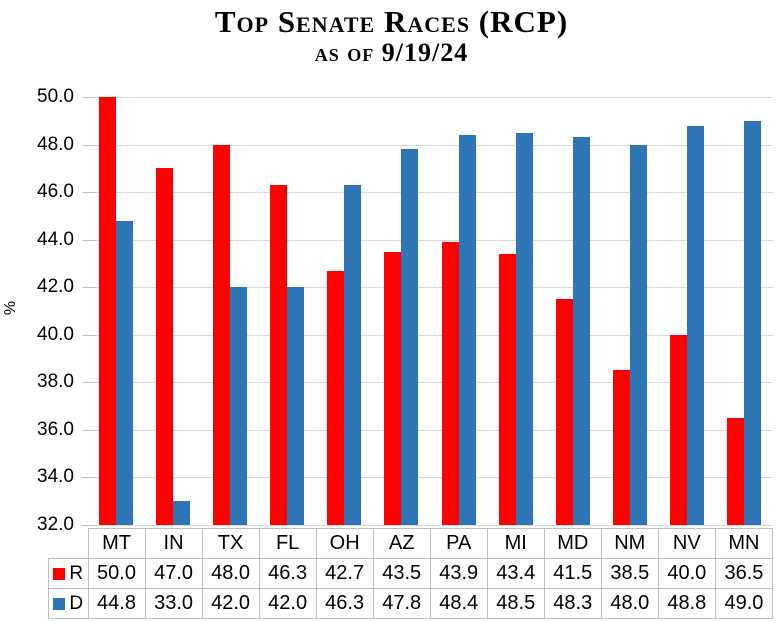 The image size is (783, 622). I want to click on legend-label-r: R, so click(76, 573).